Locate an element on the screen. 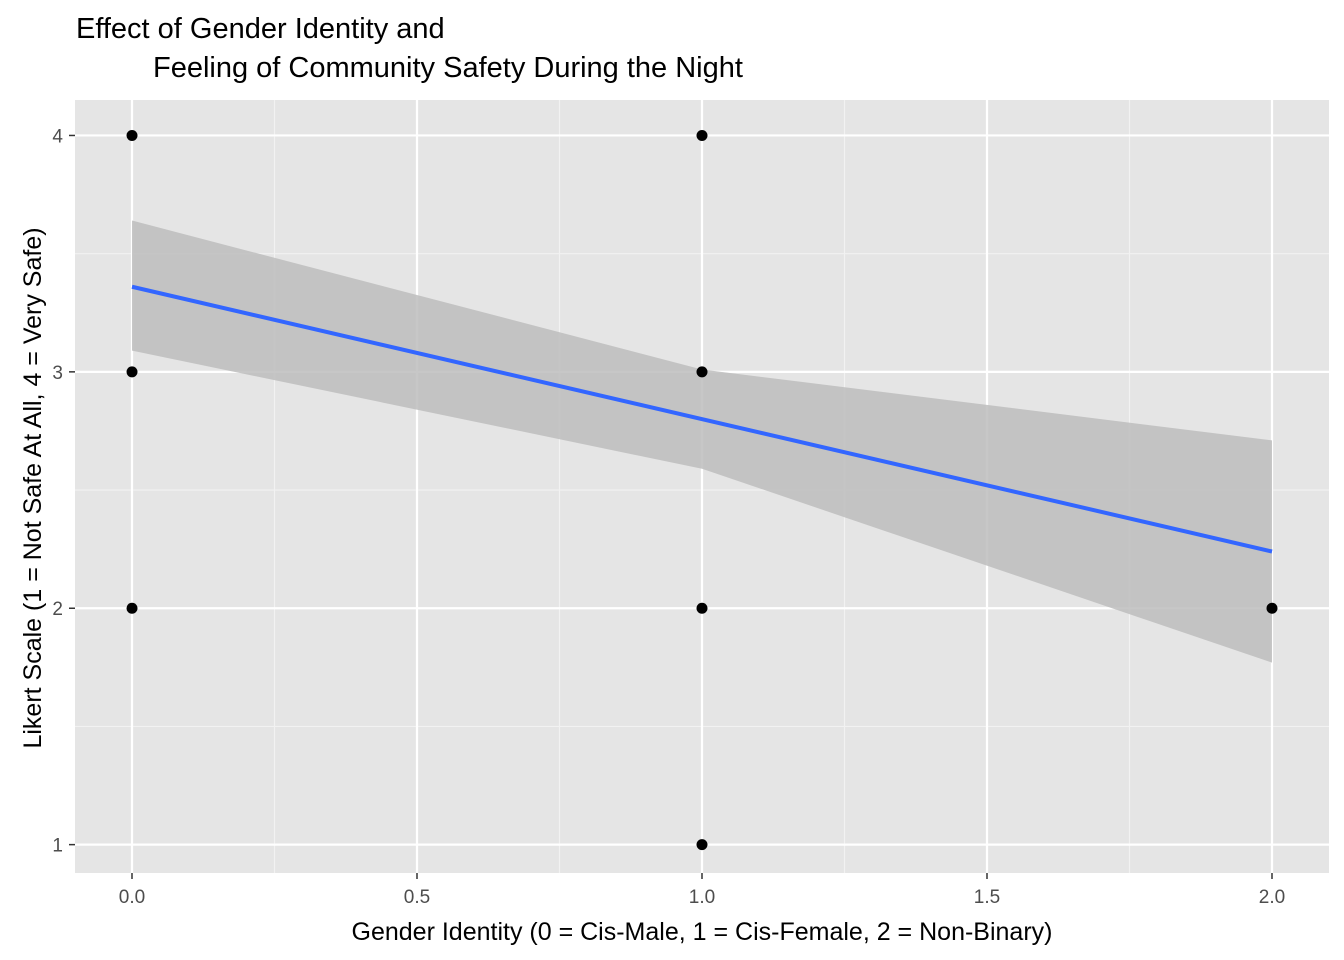 The width and height of the screenshot is (1344, 960). x-tick-label: 1.0 is located at coordinates (702, 897).